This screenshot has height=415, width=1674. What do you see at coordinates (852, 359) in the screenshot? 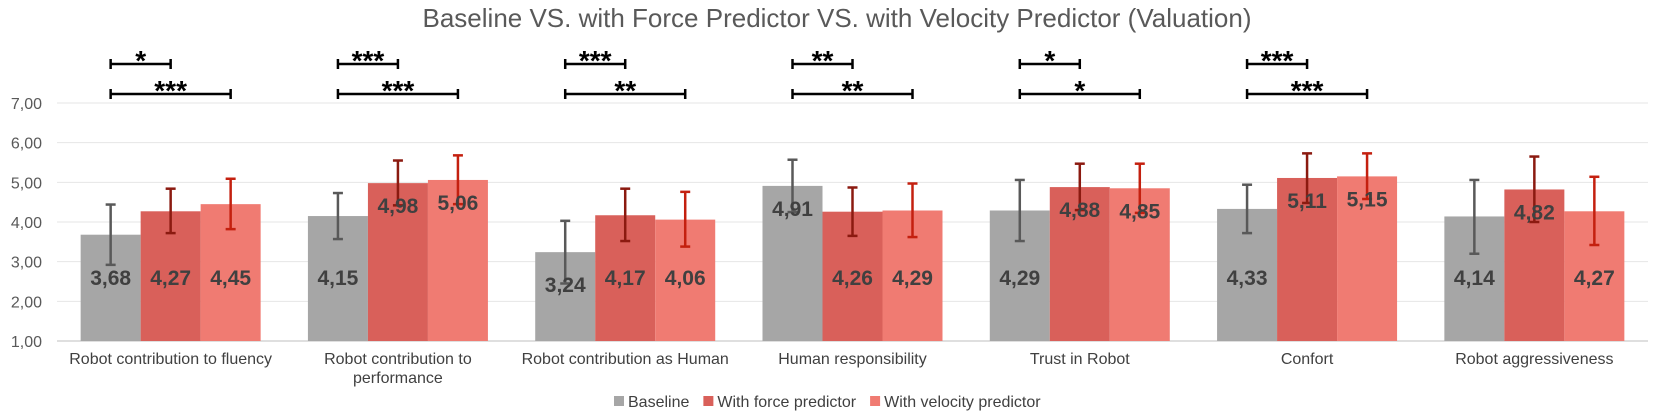
I see `x-category-label: Human responsibility` at bounding box center [852, 359].